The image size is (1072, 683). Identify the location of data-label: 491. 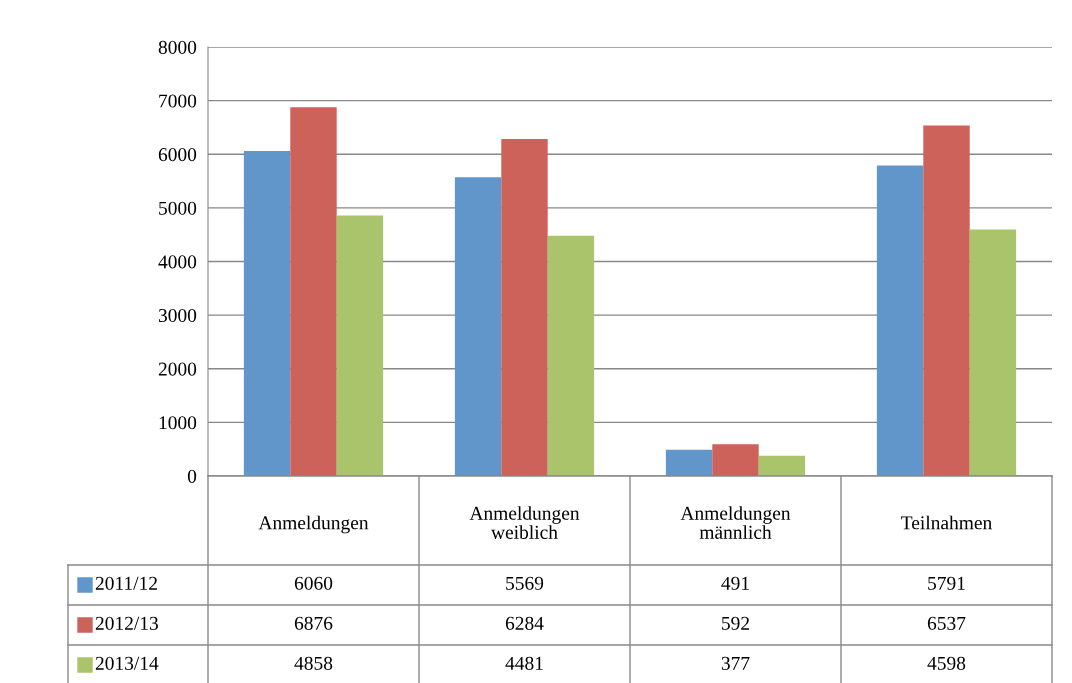
(735, 583).